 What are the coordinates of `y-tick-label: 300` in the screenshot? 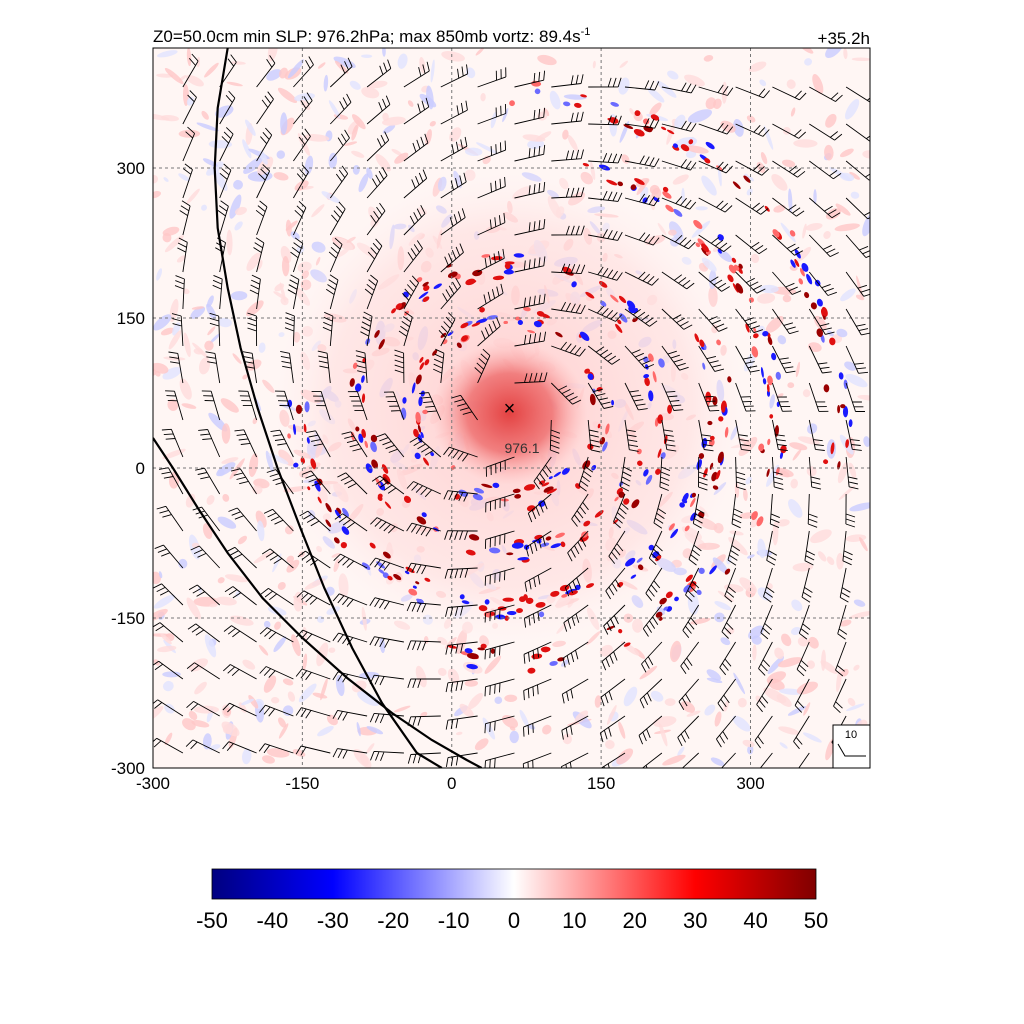 It's located at (131, 168).